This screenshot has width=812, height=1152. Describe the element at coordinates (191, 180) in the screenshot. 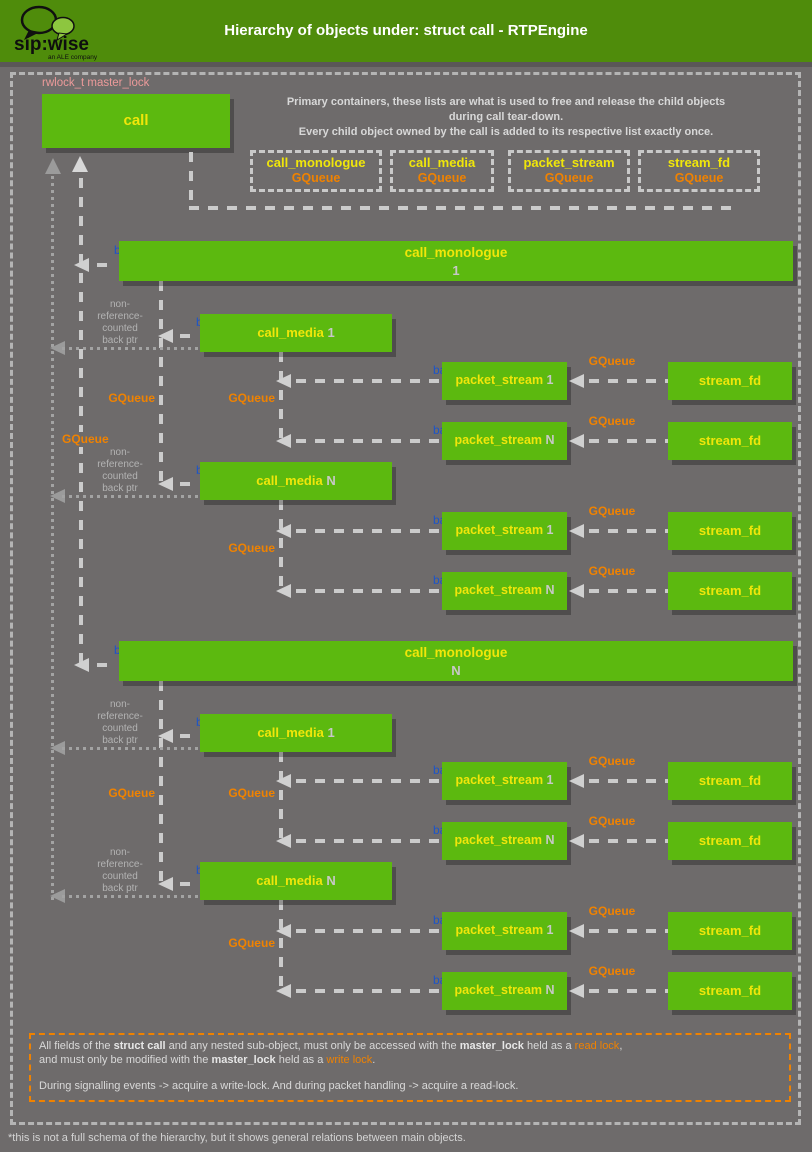

I see `container-link-line-vertical` at that location.